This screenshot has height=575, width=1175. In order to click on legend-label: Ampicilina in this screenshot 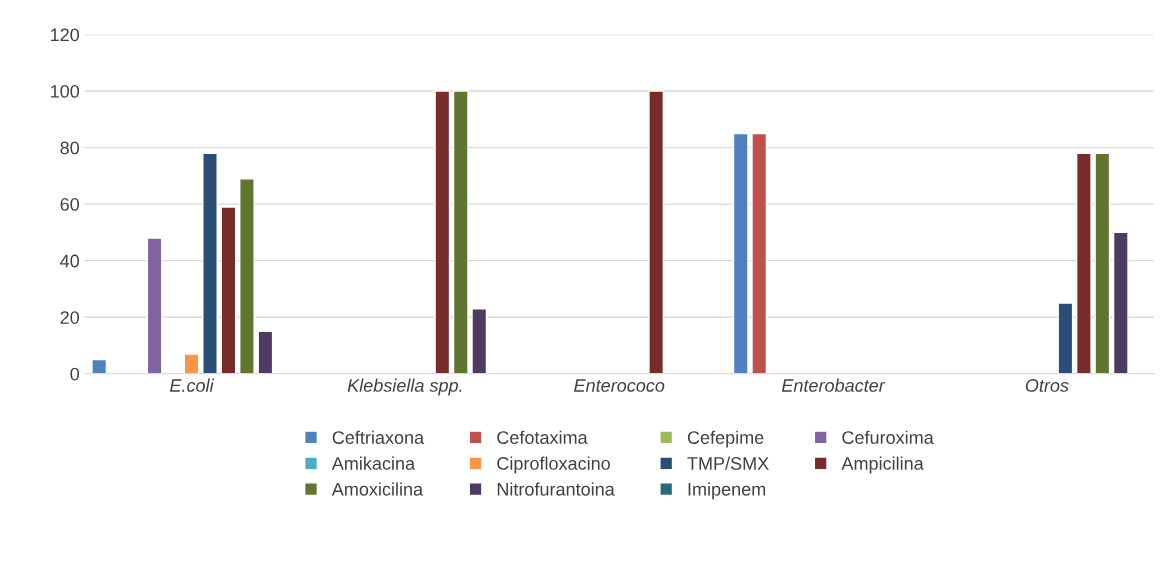, I will do `click(882, 465)`.